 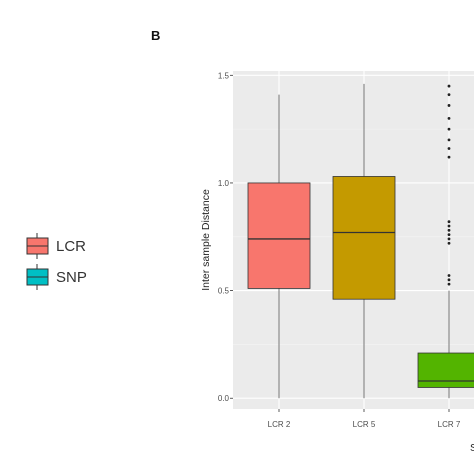 I want to click on x-axis: LCR 2 LCR 5 LCR 7, so click(x=364, y=419).